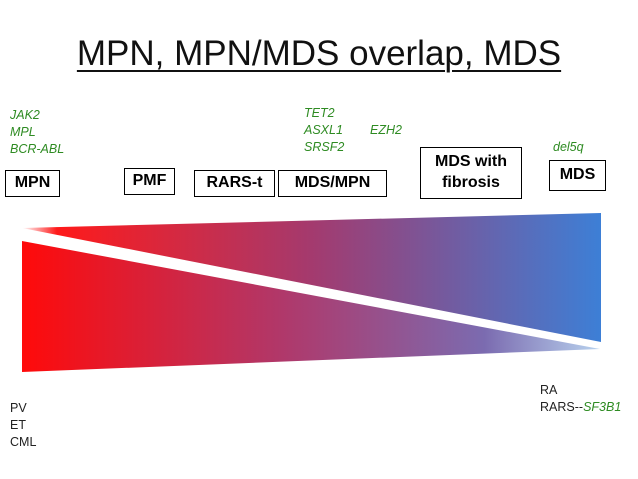  I want to click on gene-label: JAK2, so click(25, 115).